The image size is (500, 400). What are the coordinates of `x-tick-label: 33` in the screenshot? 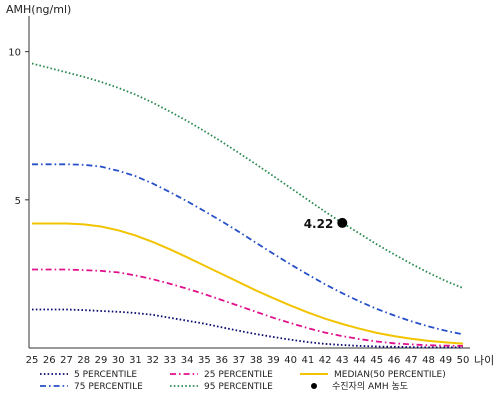 It's located at (170, 360).